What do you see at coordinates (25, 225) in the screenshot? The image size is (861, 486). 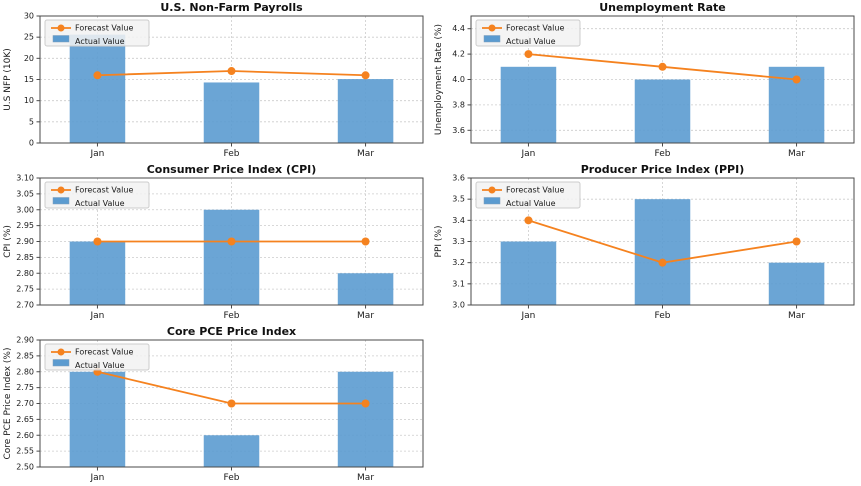 I see `y-tick-label: 2.95` at bounding box center [25, 225].